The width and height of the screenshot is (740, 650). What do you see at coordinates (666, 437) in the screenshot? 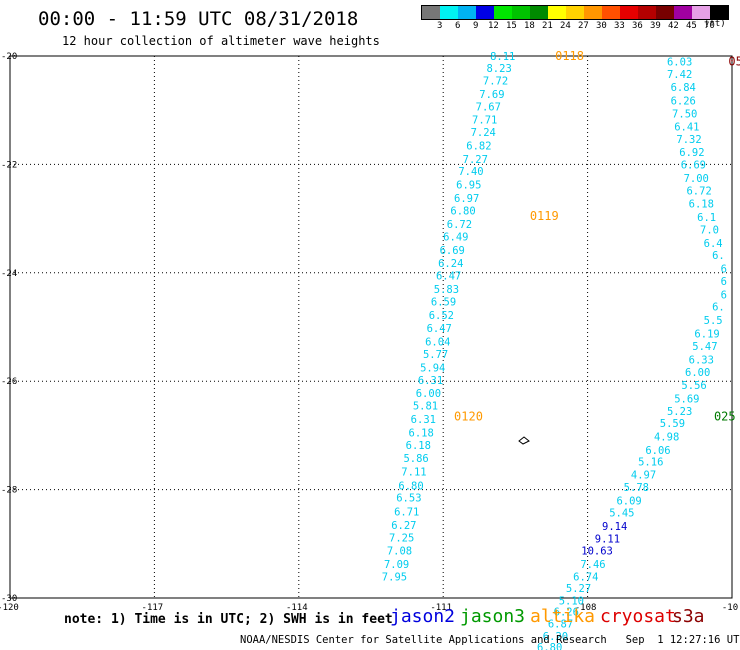
I see `swh-value: 4.98` at bounding box center [666, 437].